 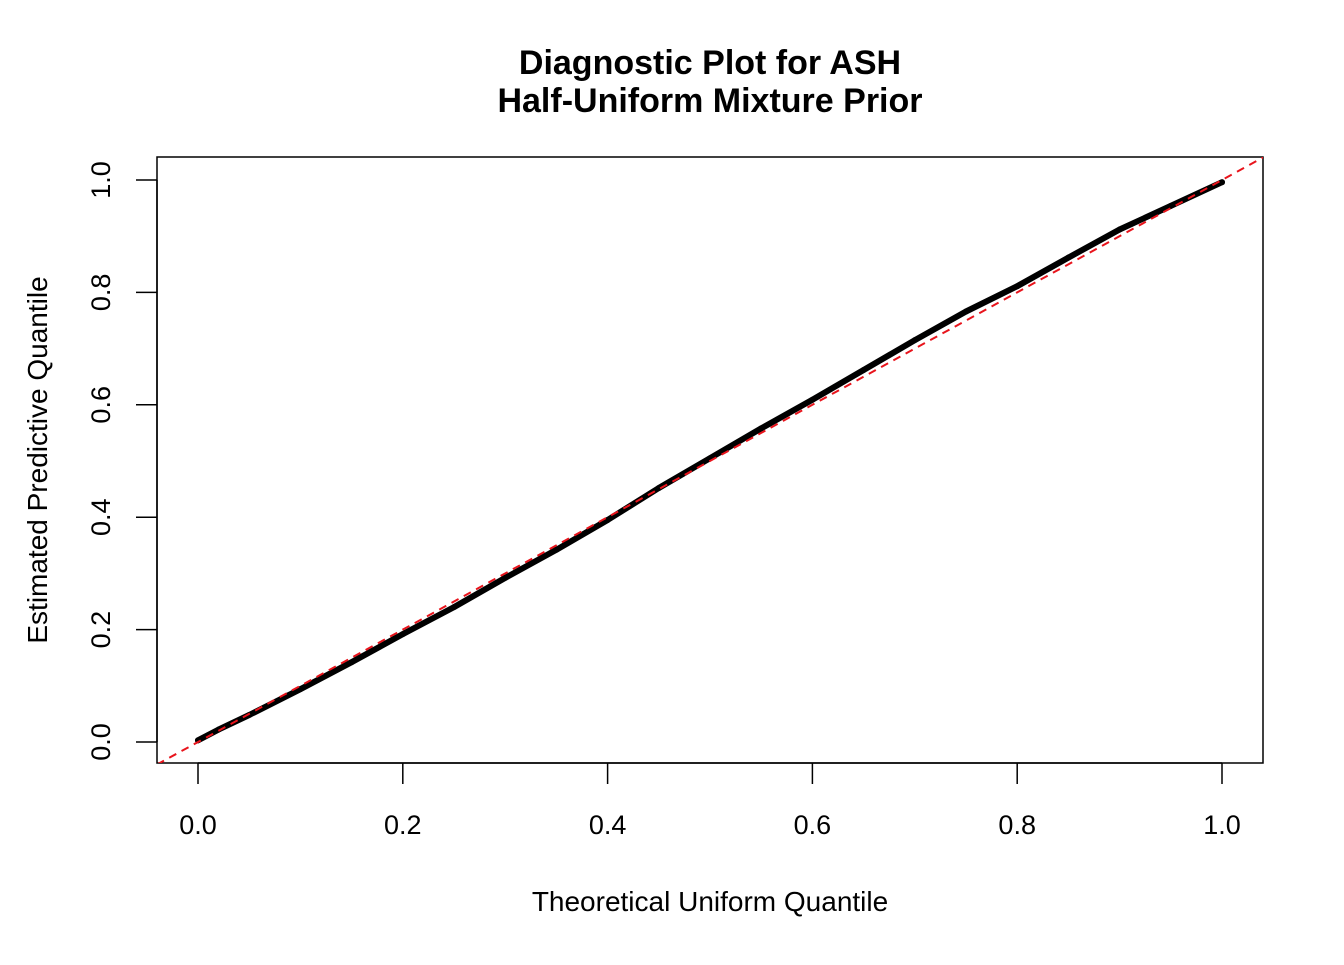 What do you see at coordinates (403, 825) in the screenshot?
I see `x-tick-label: 0.2` at bounding box center [403, 825].